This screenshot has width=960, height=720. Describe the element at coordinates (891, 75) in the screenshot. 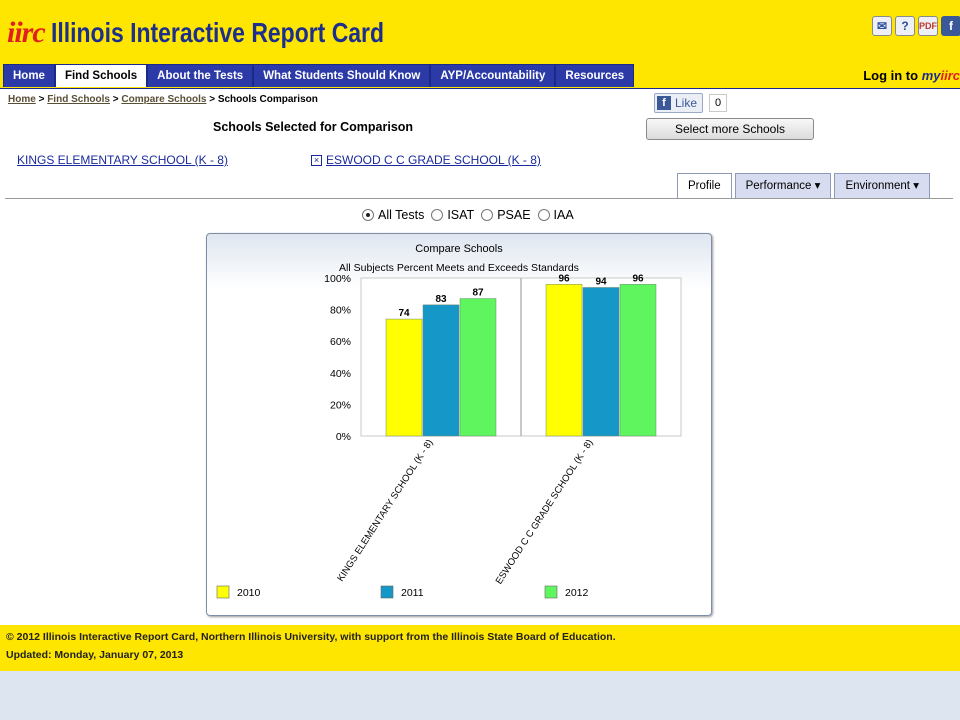

I see `login-prefix: Log in to` at that location.